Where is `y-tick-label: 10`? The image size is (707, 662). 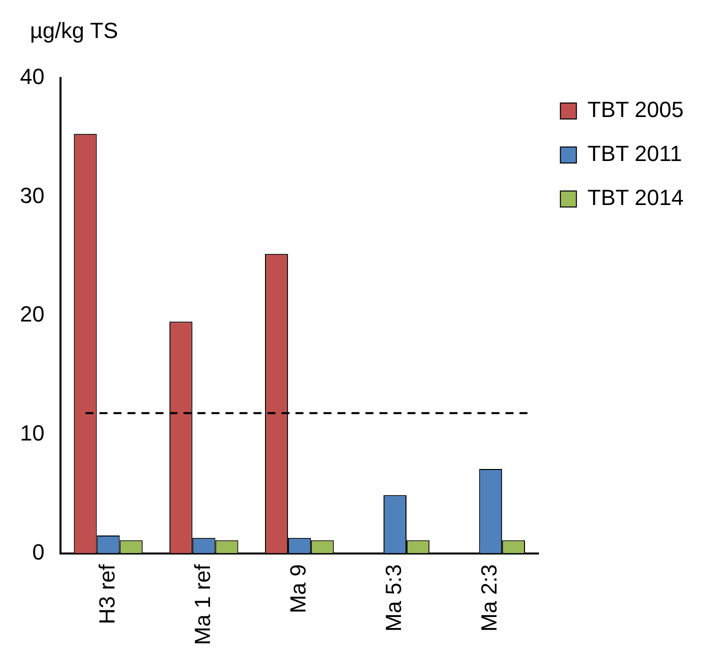
y-tick-label: 10 is located at coordinates (32, 433).